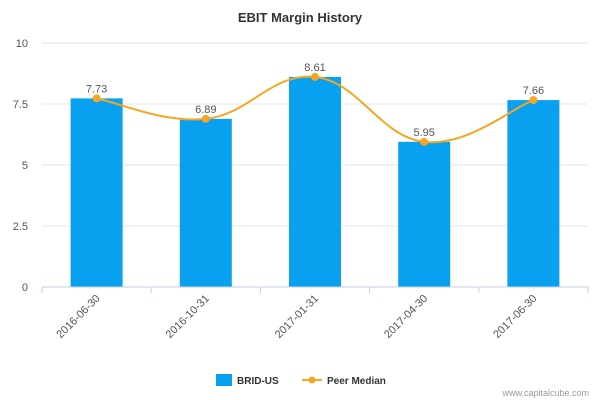 The width and height of the screenshot is (600, 400). Describe the element at coordinates (545, 393) in the screenshot. I see `credit-text: www.capitalcube.com` at that location.